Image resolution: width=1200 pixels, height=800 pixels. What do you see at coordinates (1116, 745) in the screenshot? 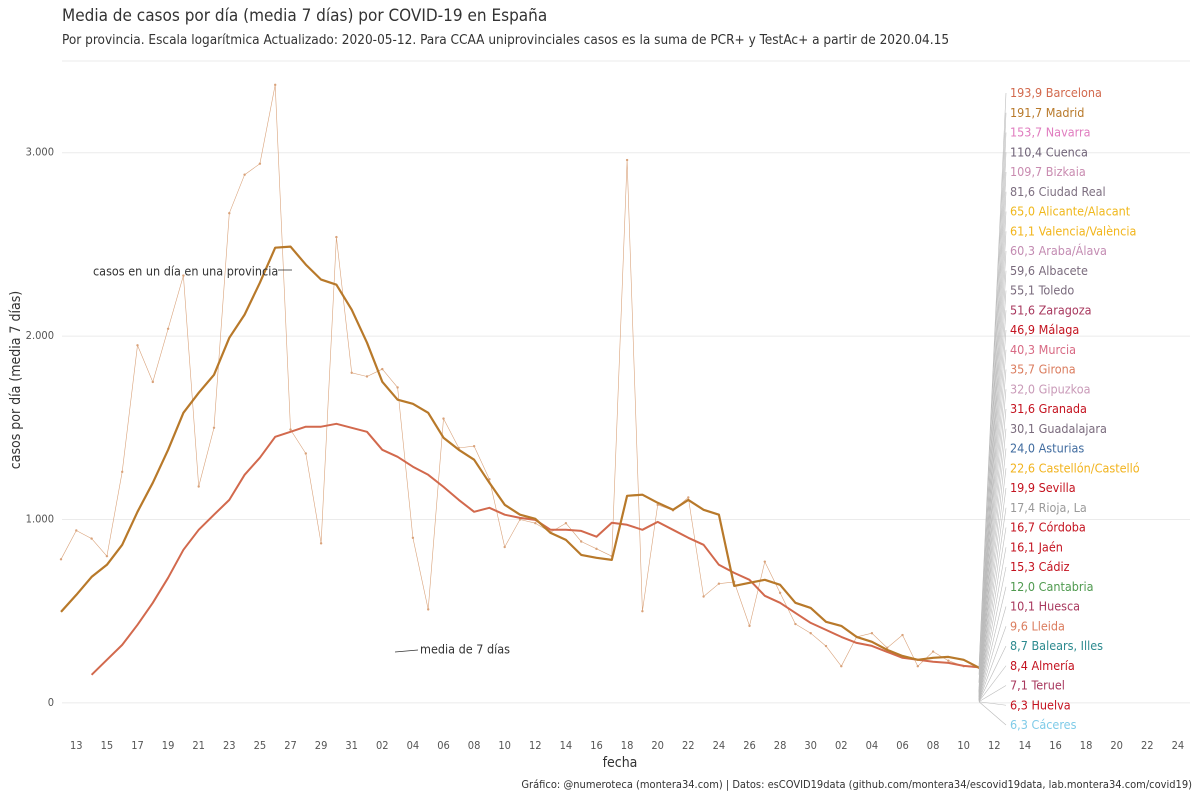
I see `x-tick-label: 20` at bounding box center [1116, 745].